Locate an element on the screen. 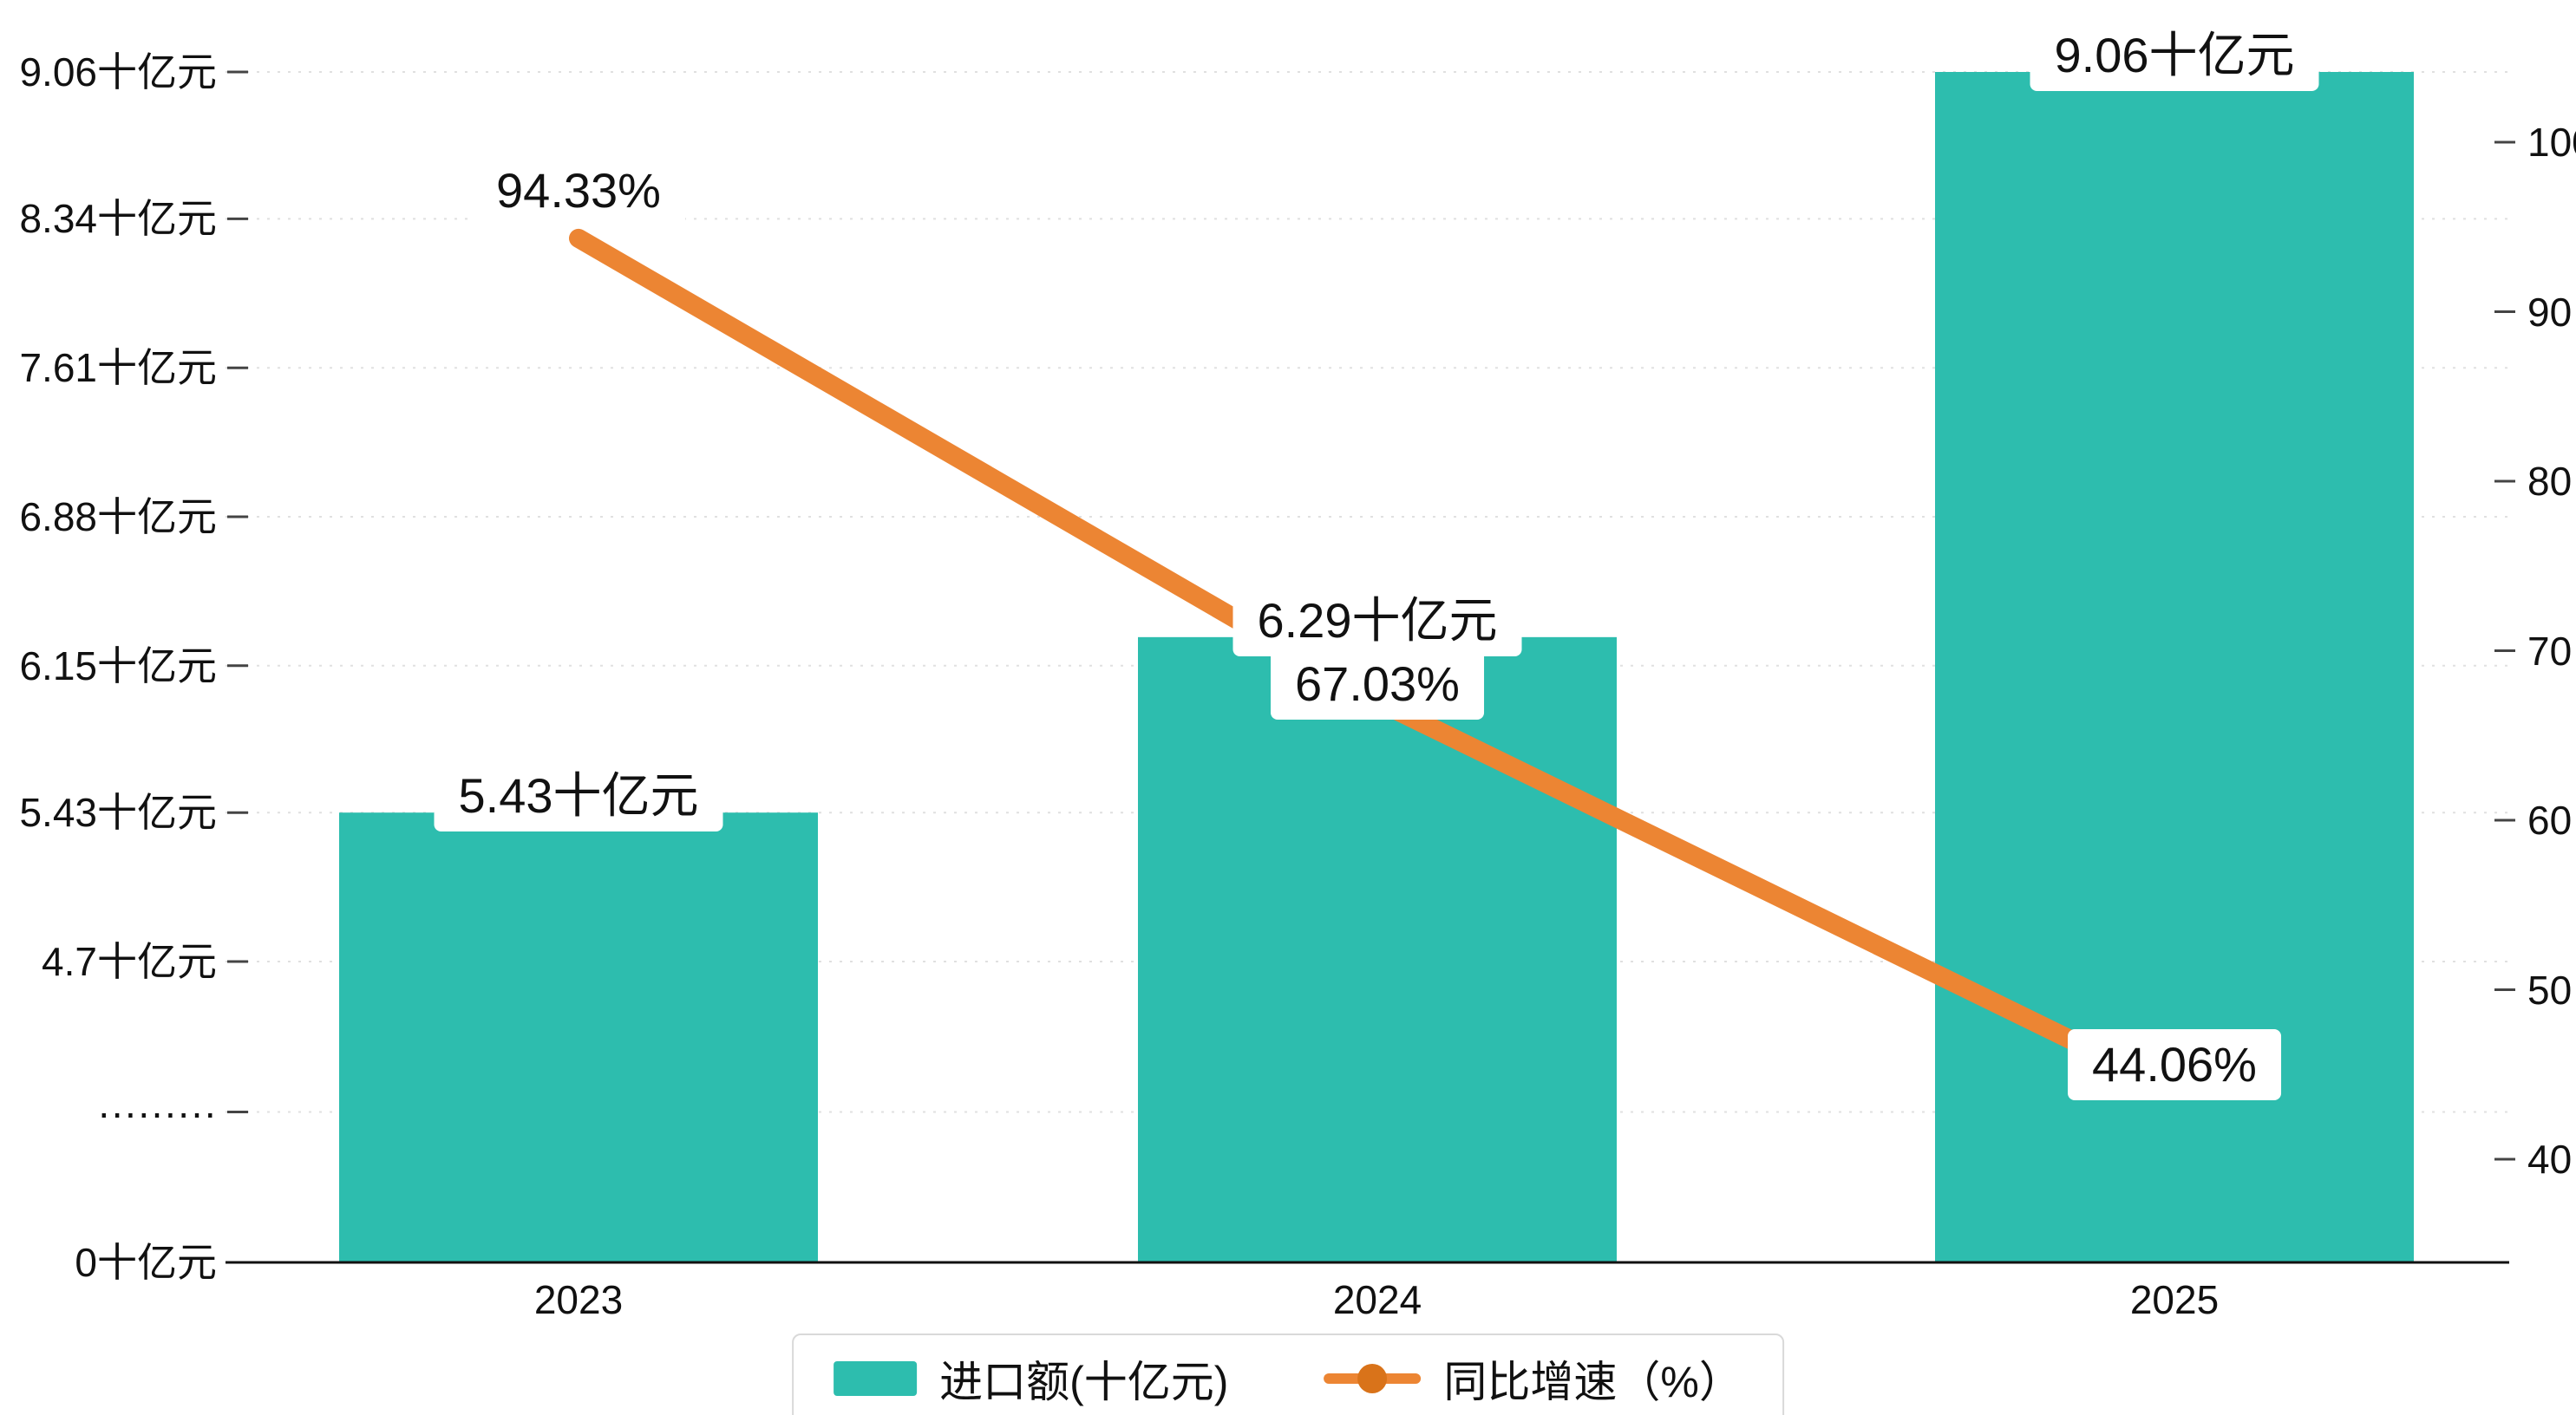  bar-2024 is located at coordinates (1377, 949).